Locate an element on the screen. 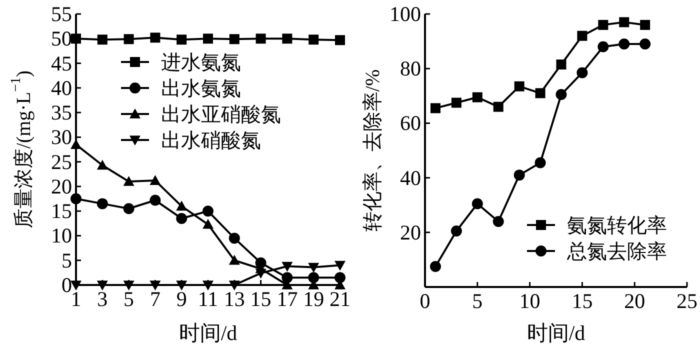  legend-label: 氨氮转化率 is located at coordinates (617, 226).